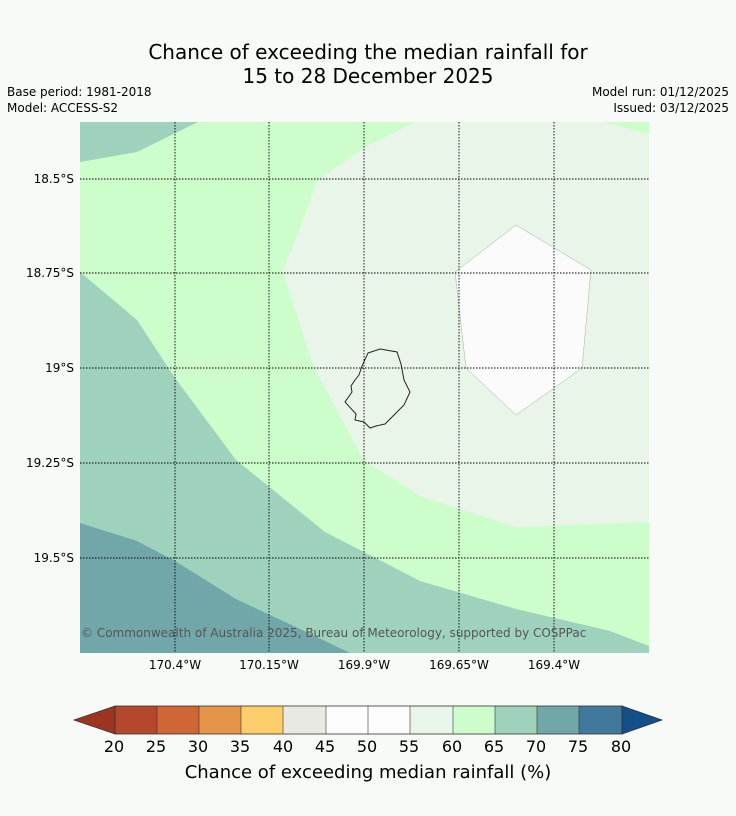  I want to click on colorbar-extend-low, so click(94, 720).